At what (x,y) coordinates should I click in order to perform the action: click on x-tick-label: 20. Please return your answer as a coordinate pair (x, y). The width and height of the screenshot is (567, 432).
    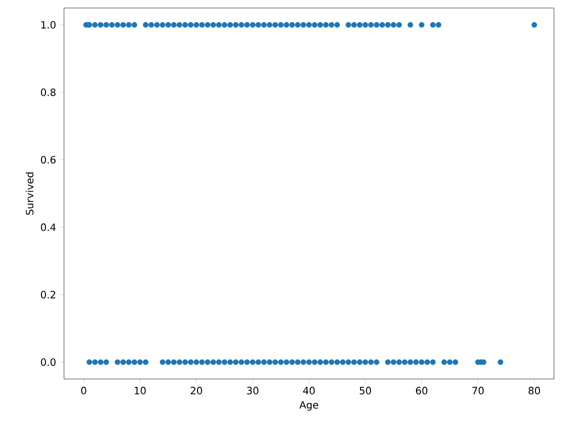
    Looking at the image, I should click on (196, 390).